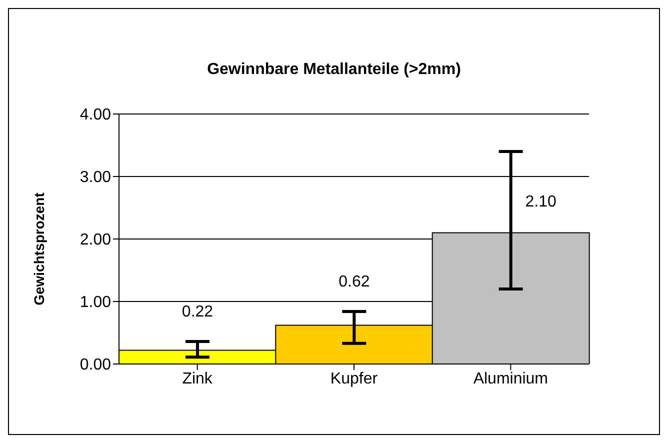 This screenshot has height=441, width=664. What do you see at coordinates (96, 240) in the screenshot?
I see `y-tick-label: 2.00` at bounding box center [96, 240].